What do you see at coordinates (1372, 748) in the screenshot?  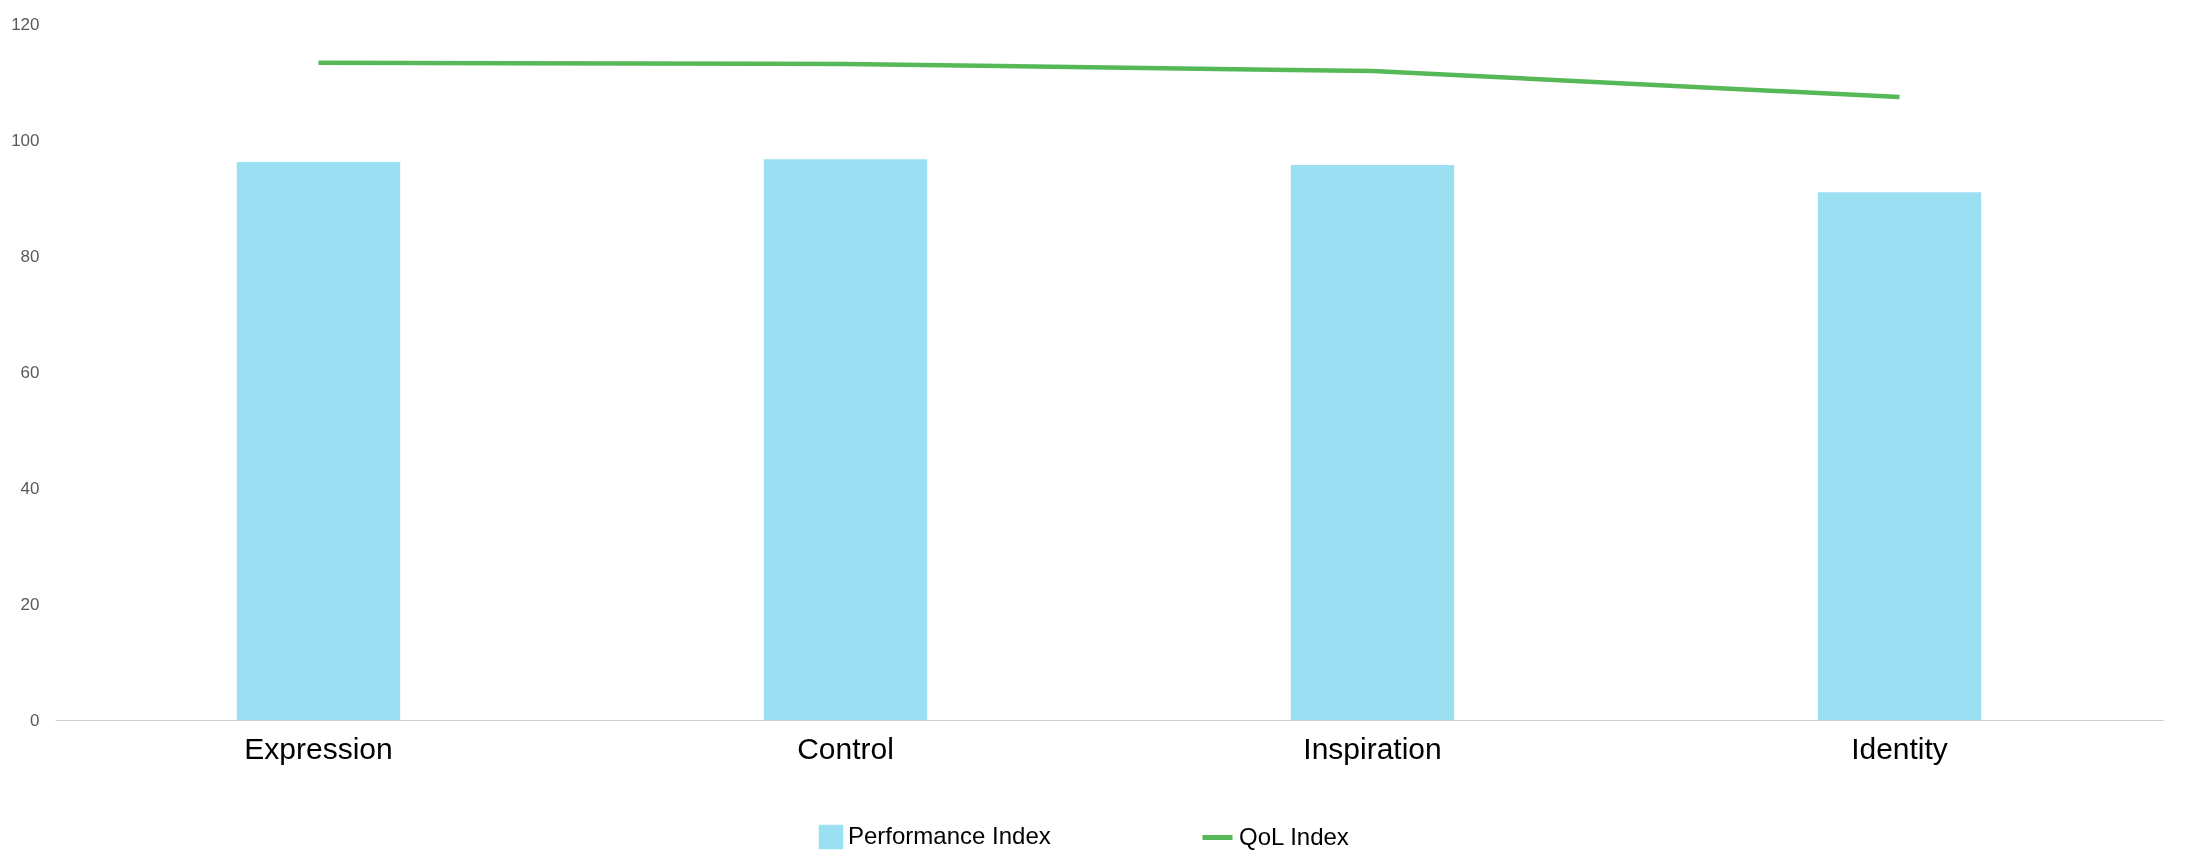 I see `x-tick-label: Inspiration` at bounding box center [1372, 748].